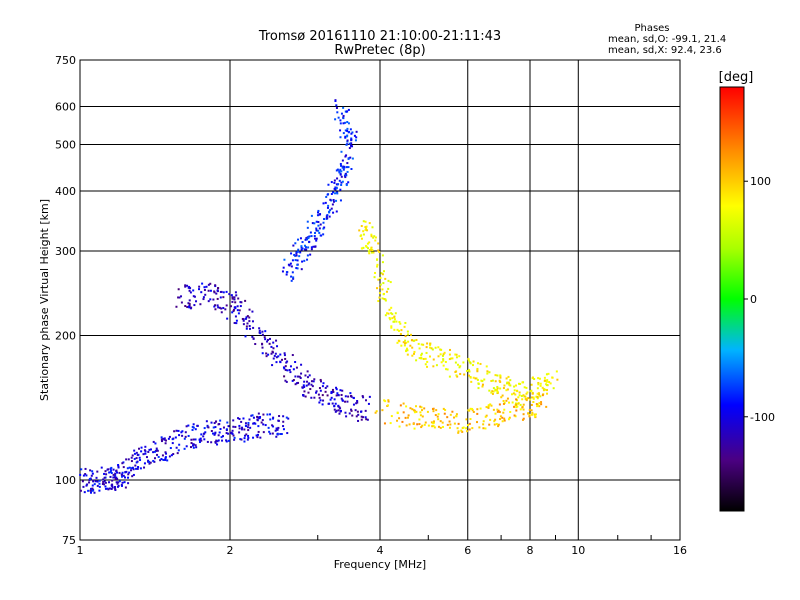  I want to click on y-tick-label: 600, so click(65, 107).